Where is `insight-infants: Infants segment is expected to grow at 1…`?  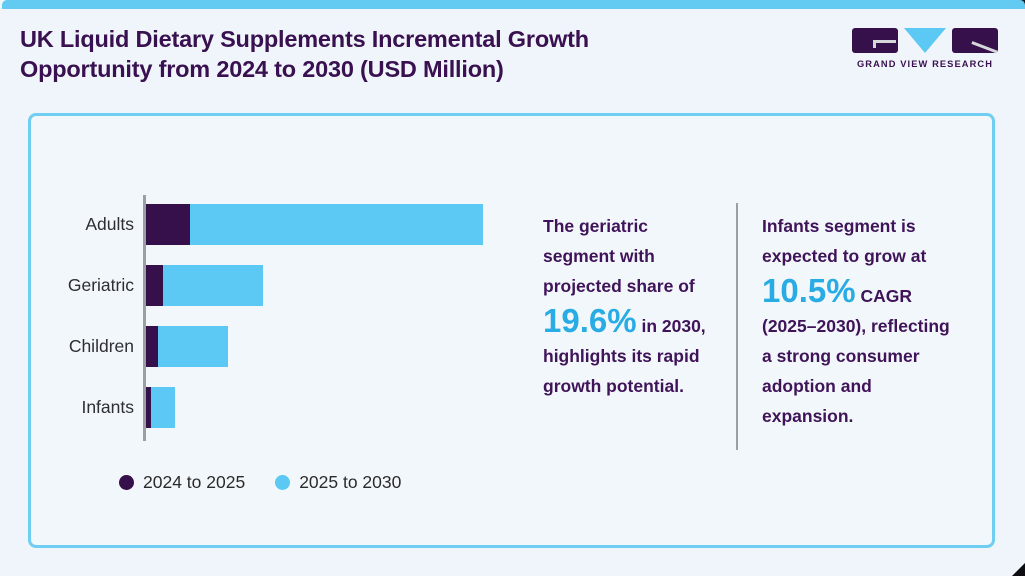 insight-infants: Infants segment is expected to grow at 1… is located at coordinates (858, 321).